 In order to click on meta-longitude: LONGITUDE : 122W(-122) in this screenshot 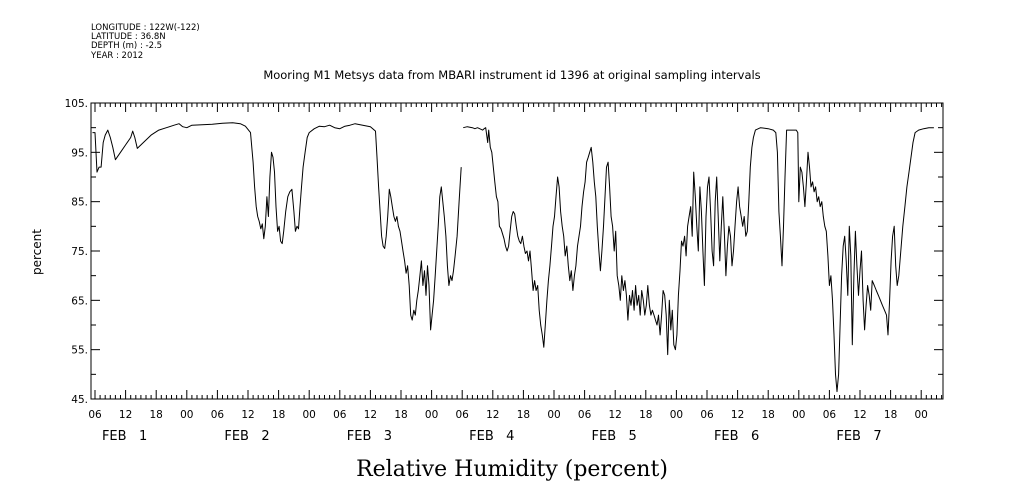, I will do `click(145, 28)`.